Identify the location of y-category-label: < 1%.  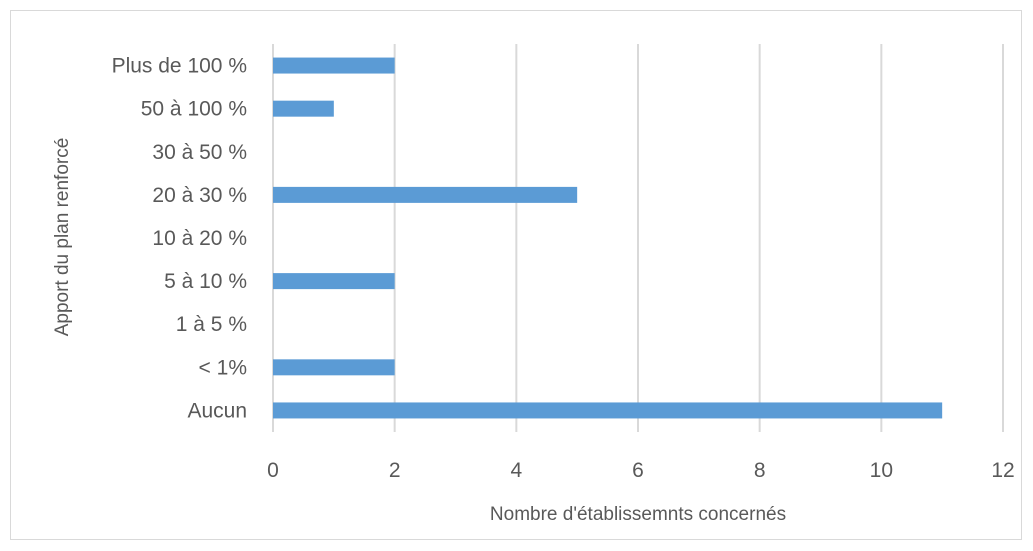
(223, 367).